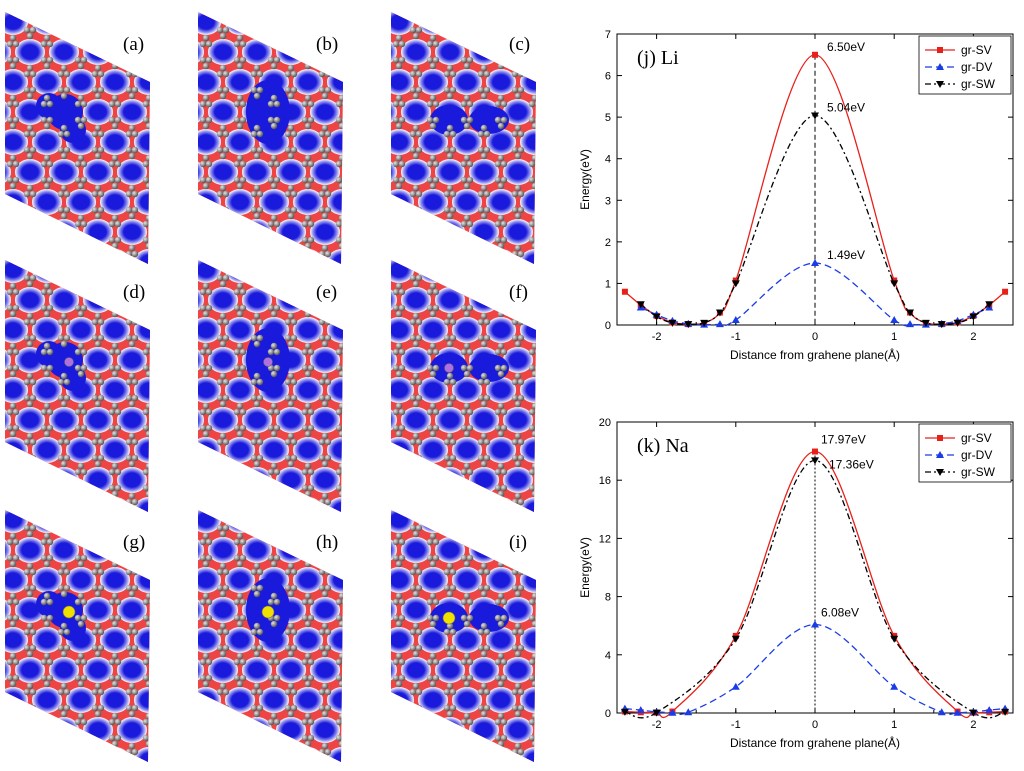 Image resolution: width=1024 pixels, height=771 pixels. I want to click on legend-label: gr-SW, so click(978, 472).